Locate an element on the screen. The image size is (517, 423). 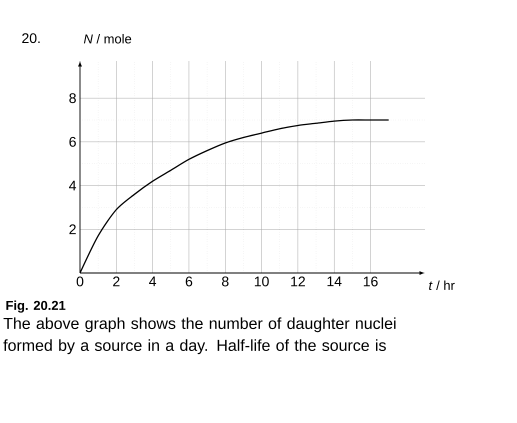
x-tick-label: 12 is located at coordinates (298, 281).